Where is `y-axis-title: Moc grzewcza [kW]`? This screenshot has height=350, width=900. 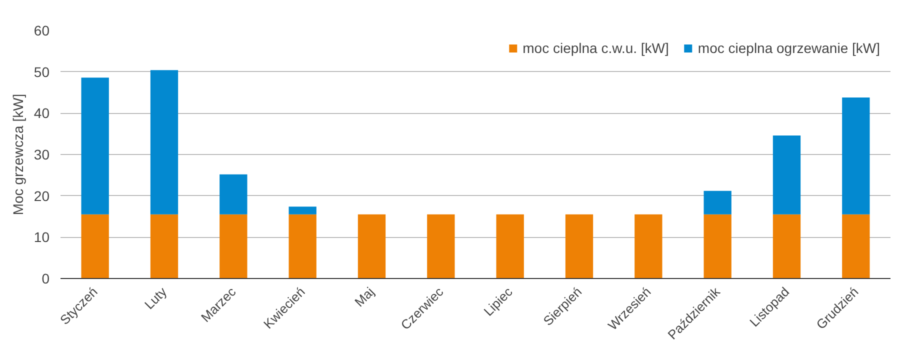
y-axis-title: Moc grzewcza [kW] is located at coordinates (18, 155).